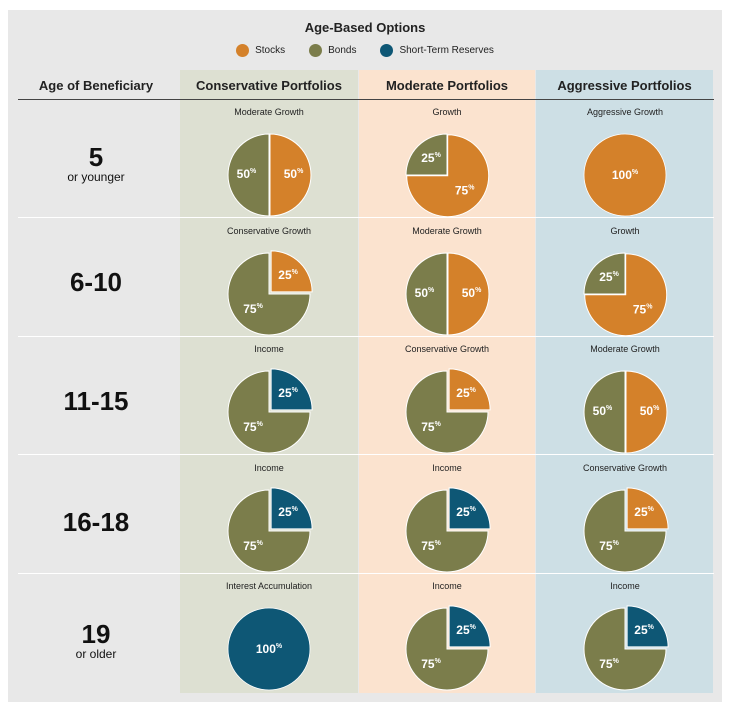  I want to click on conservative-portfolios-header: Conservative Portfolios, so click(269, 85).